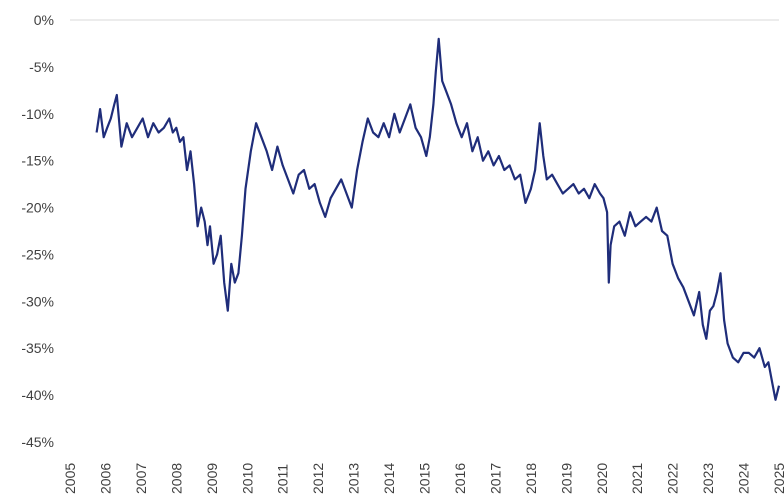 This screenshot has width=784, height=495. What do you see at coordinates (602, 478) in the screenshot?
I see `x-tick-label: 2020` at bounding box center [602, 478].